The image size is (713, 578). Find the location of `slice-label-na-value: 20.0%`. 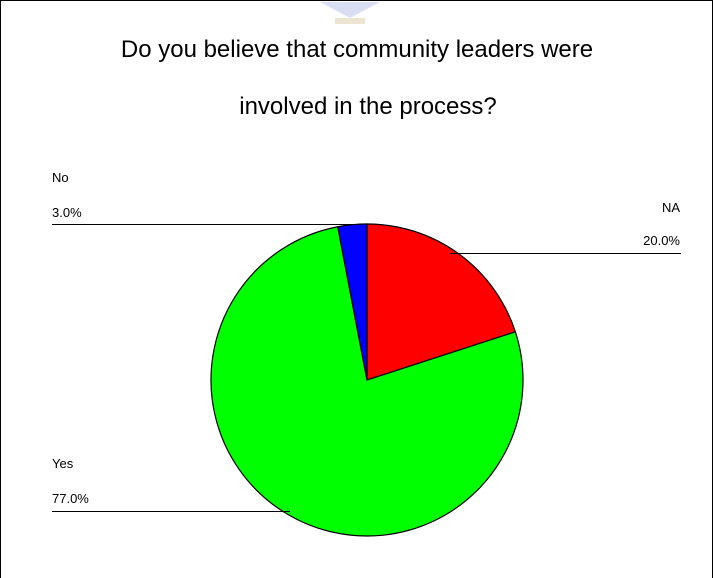

slice-label-na-value: 20.0% is located at coordinates (661, 240).